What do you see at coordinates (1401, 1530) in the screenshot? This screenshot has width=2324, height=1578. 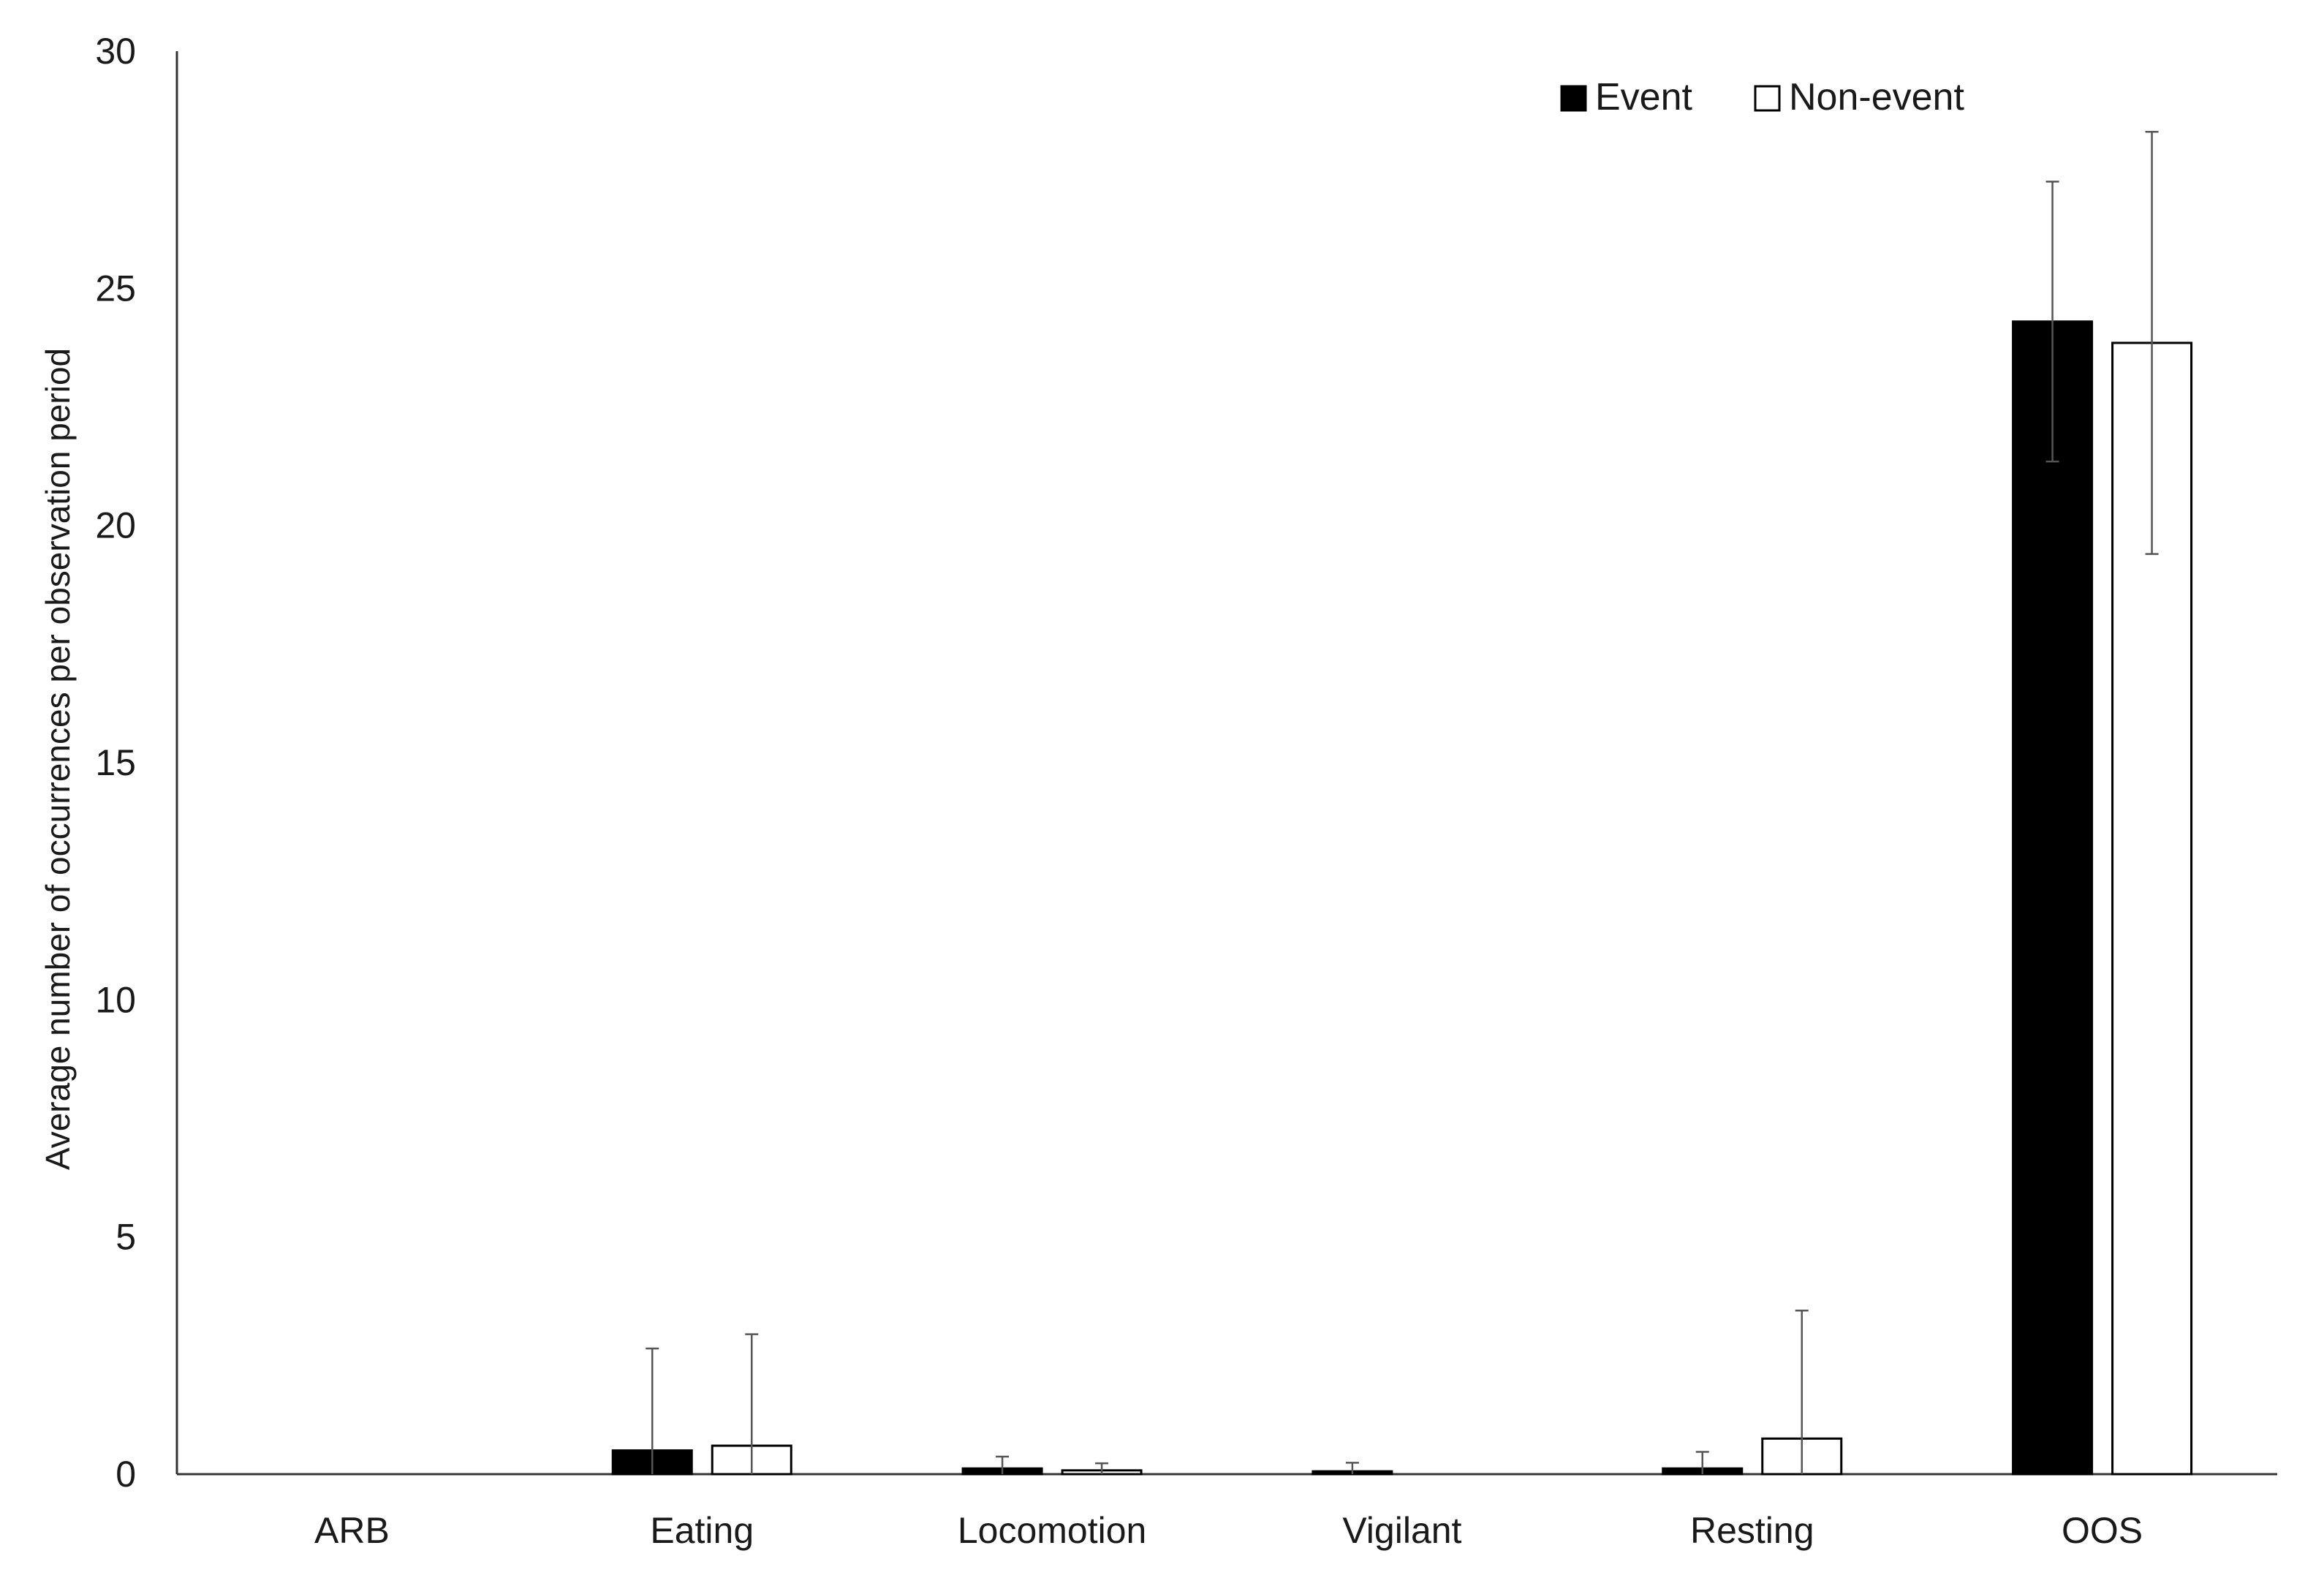 I see `x-category-label: Vigilant` at bounding box center [1401, 1530].